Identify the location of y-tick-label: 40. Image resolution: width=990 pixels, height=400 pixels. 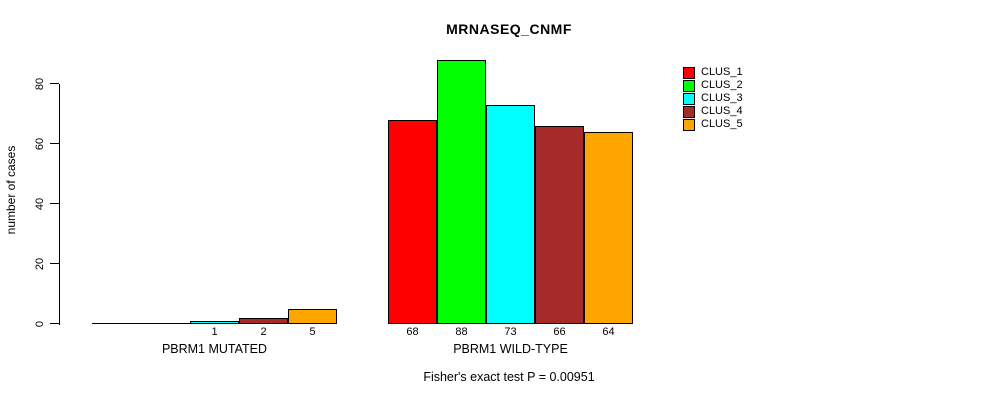
(40, 204).